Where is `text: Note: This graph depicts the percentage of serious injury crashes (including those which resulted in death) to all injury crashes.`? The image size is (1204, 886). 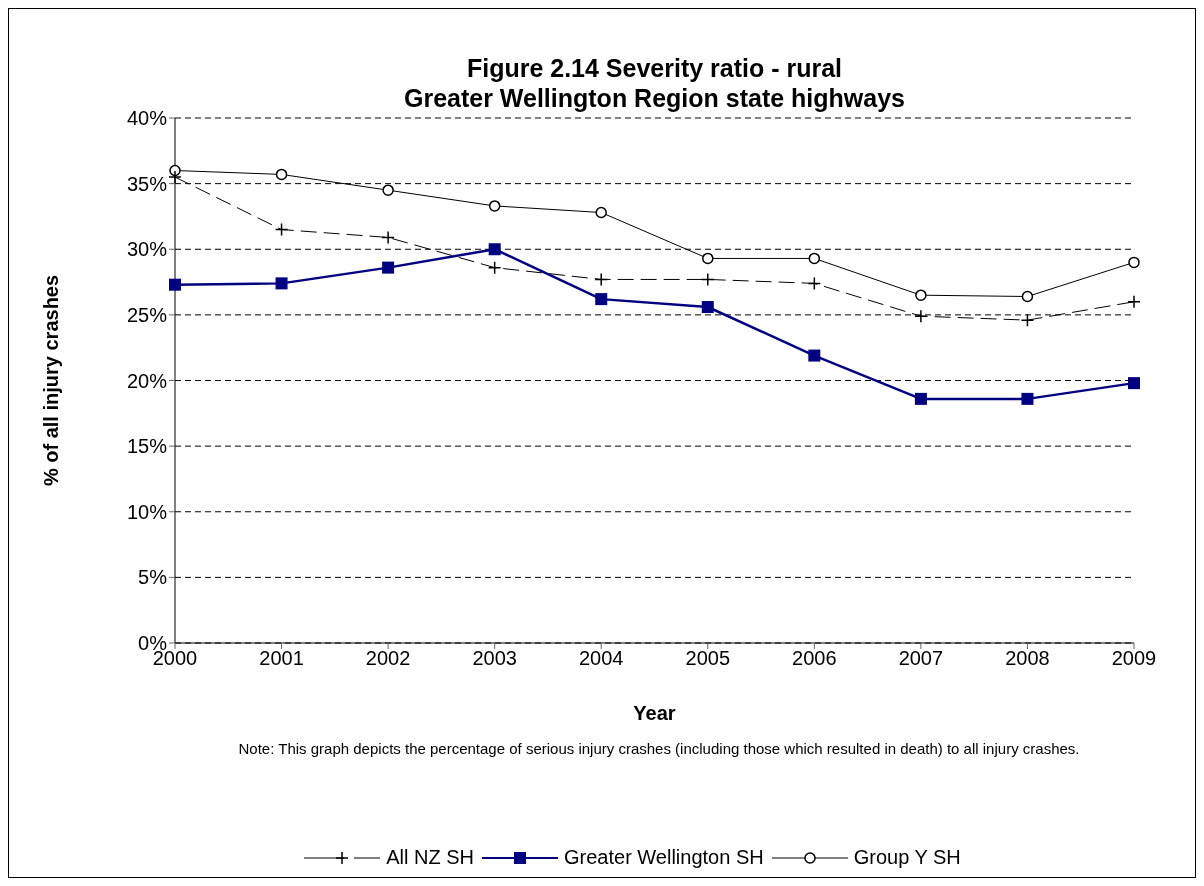 text: Note: This graph depicts the percentage of serious injury crashes (including those which resulted in death) to all injury crashes. is located at coordinates (659, 749).